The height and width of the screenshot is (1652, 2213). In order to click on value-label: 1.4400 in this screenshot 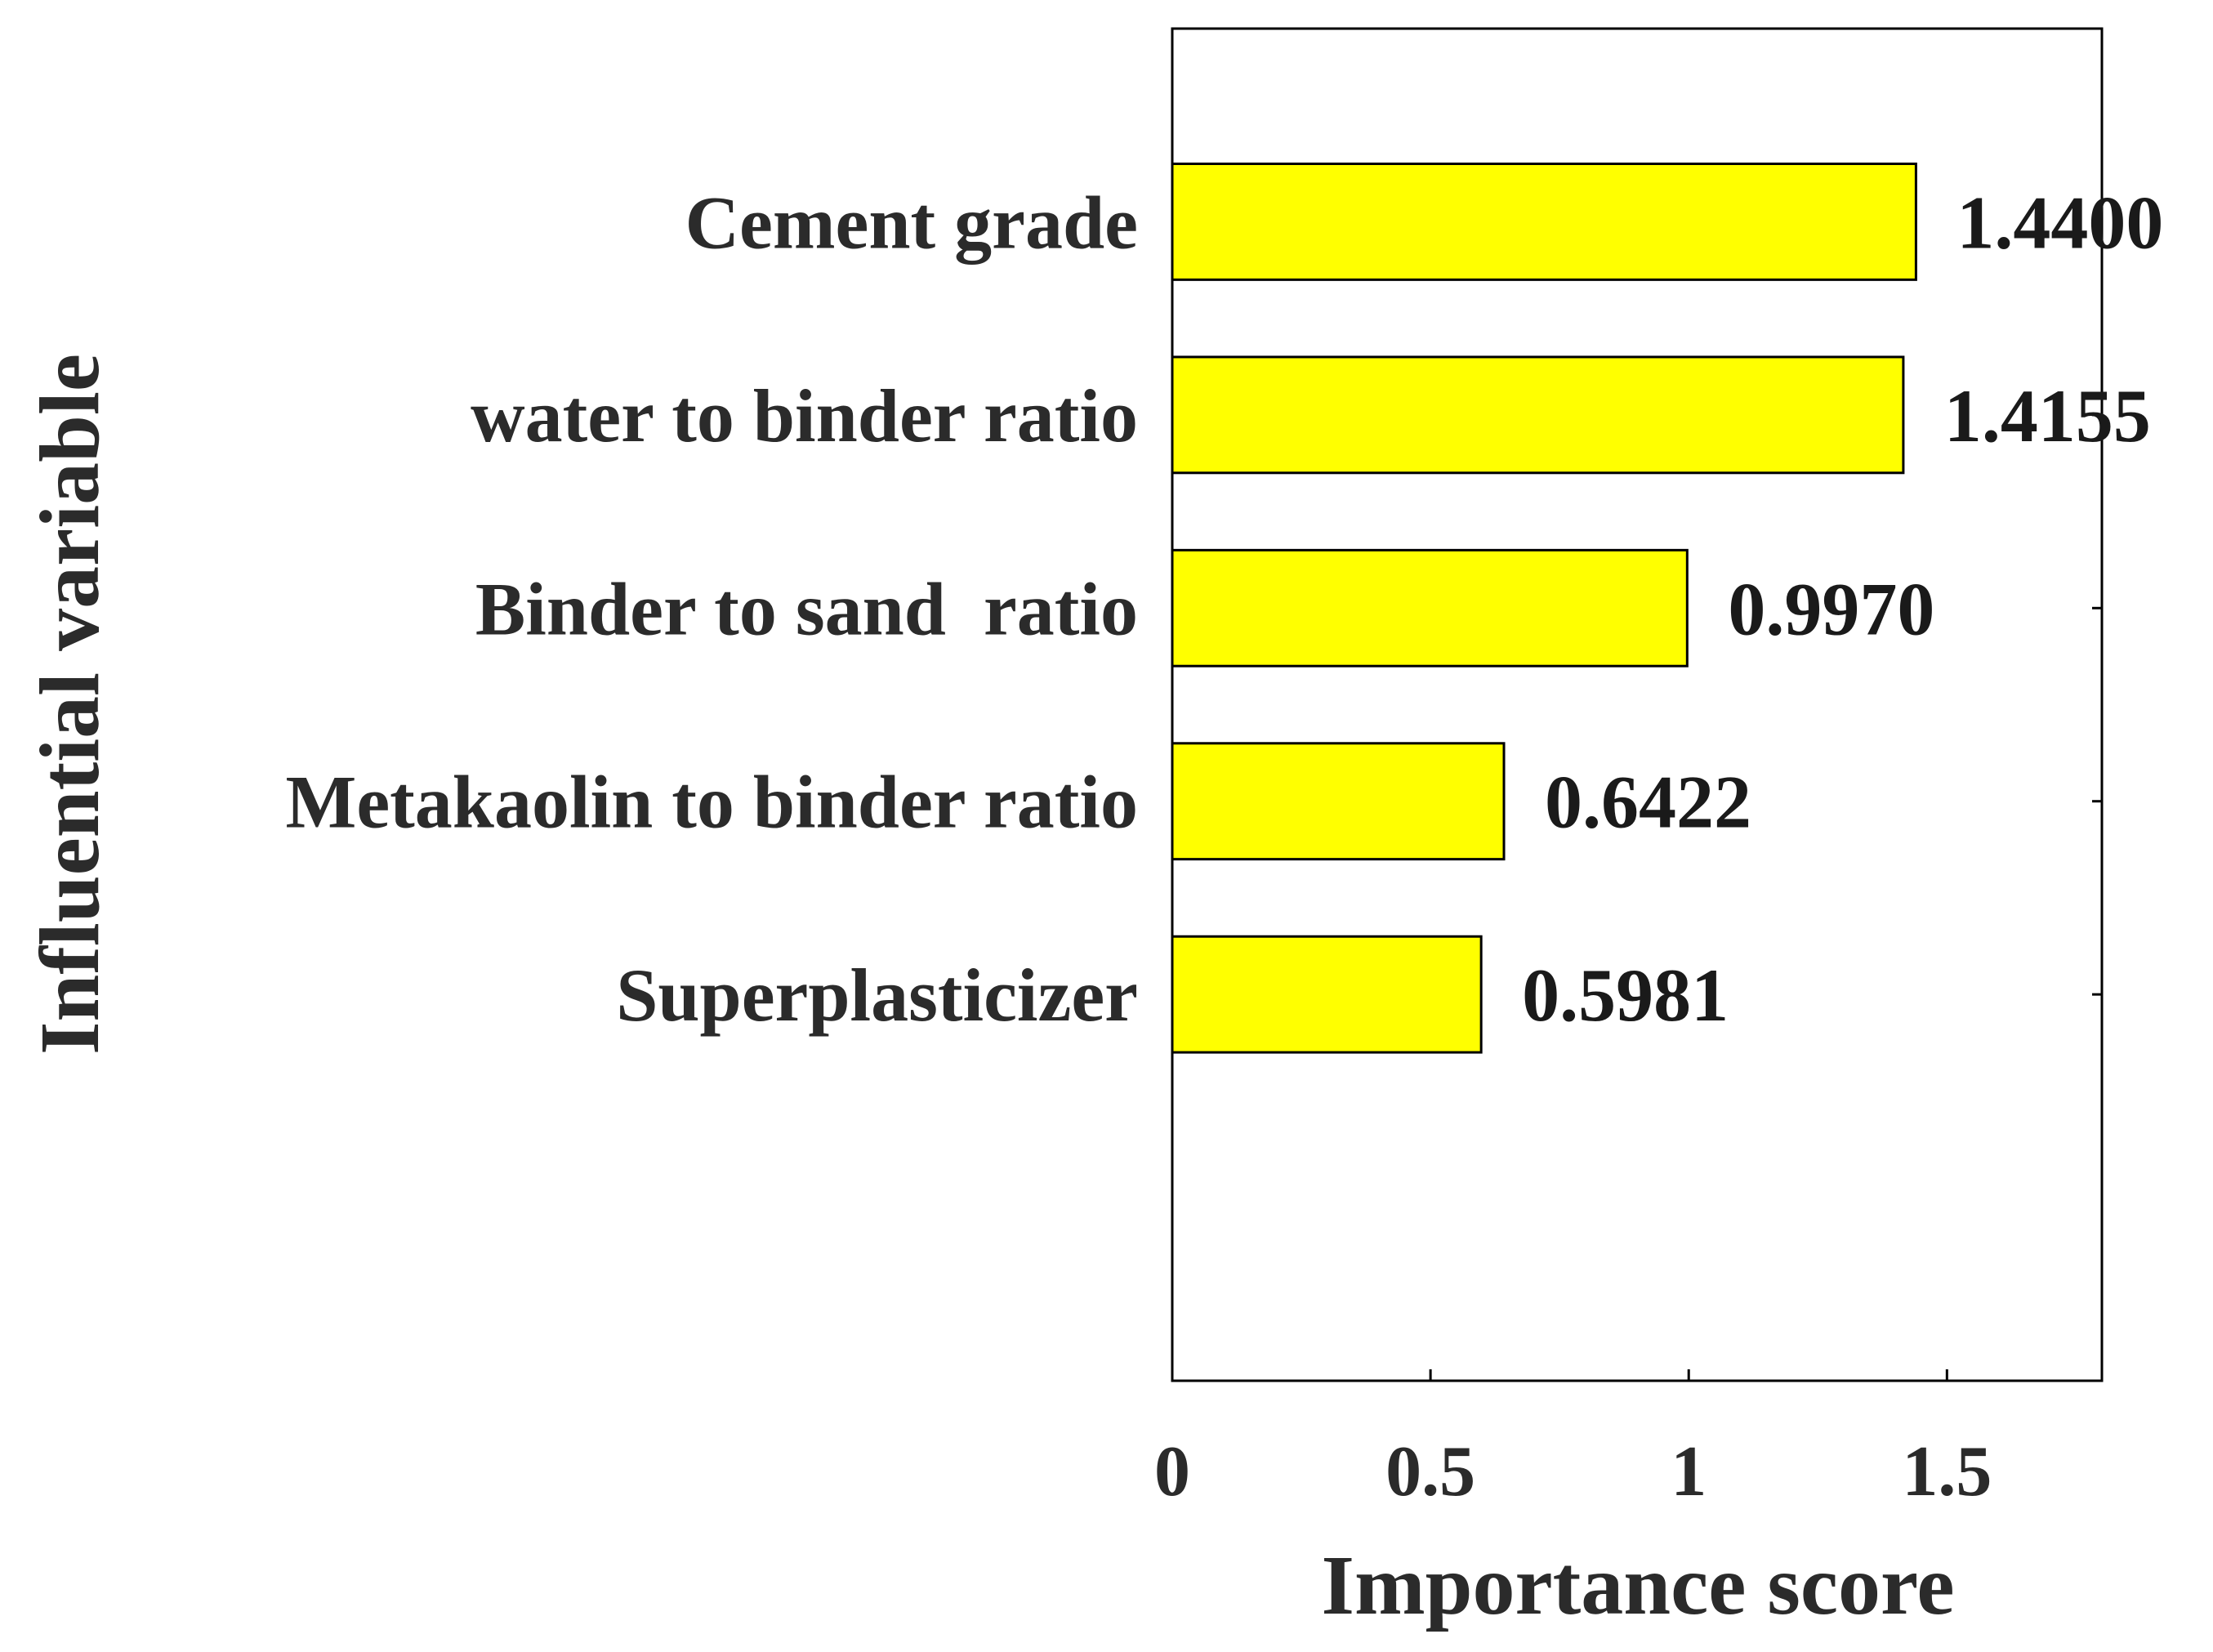, I will do `click(2059, 222)`.